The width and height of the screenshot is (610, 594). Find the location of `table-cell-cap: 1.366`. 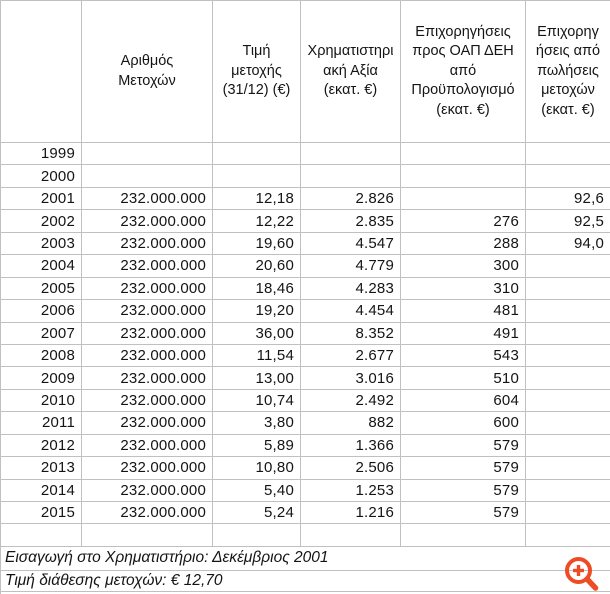

table-cell-cap: 1.366 is located at coordinates (351, 446).